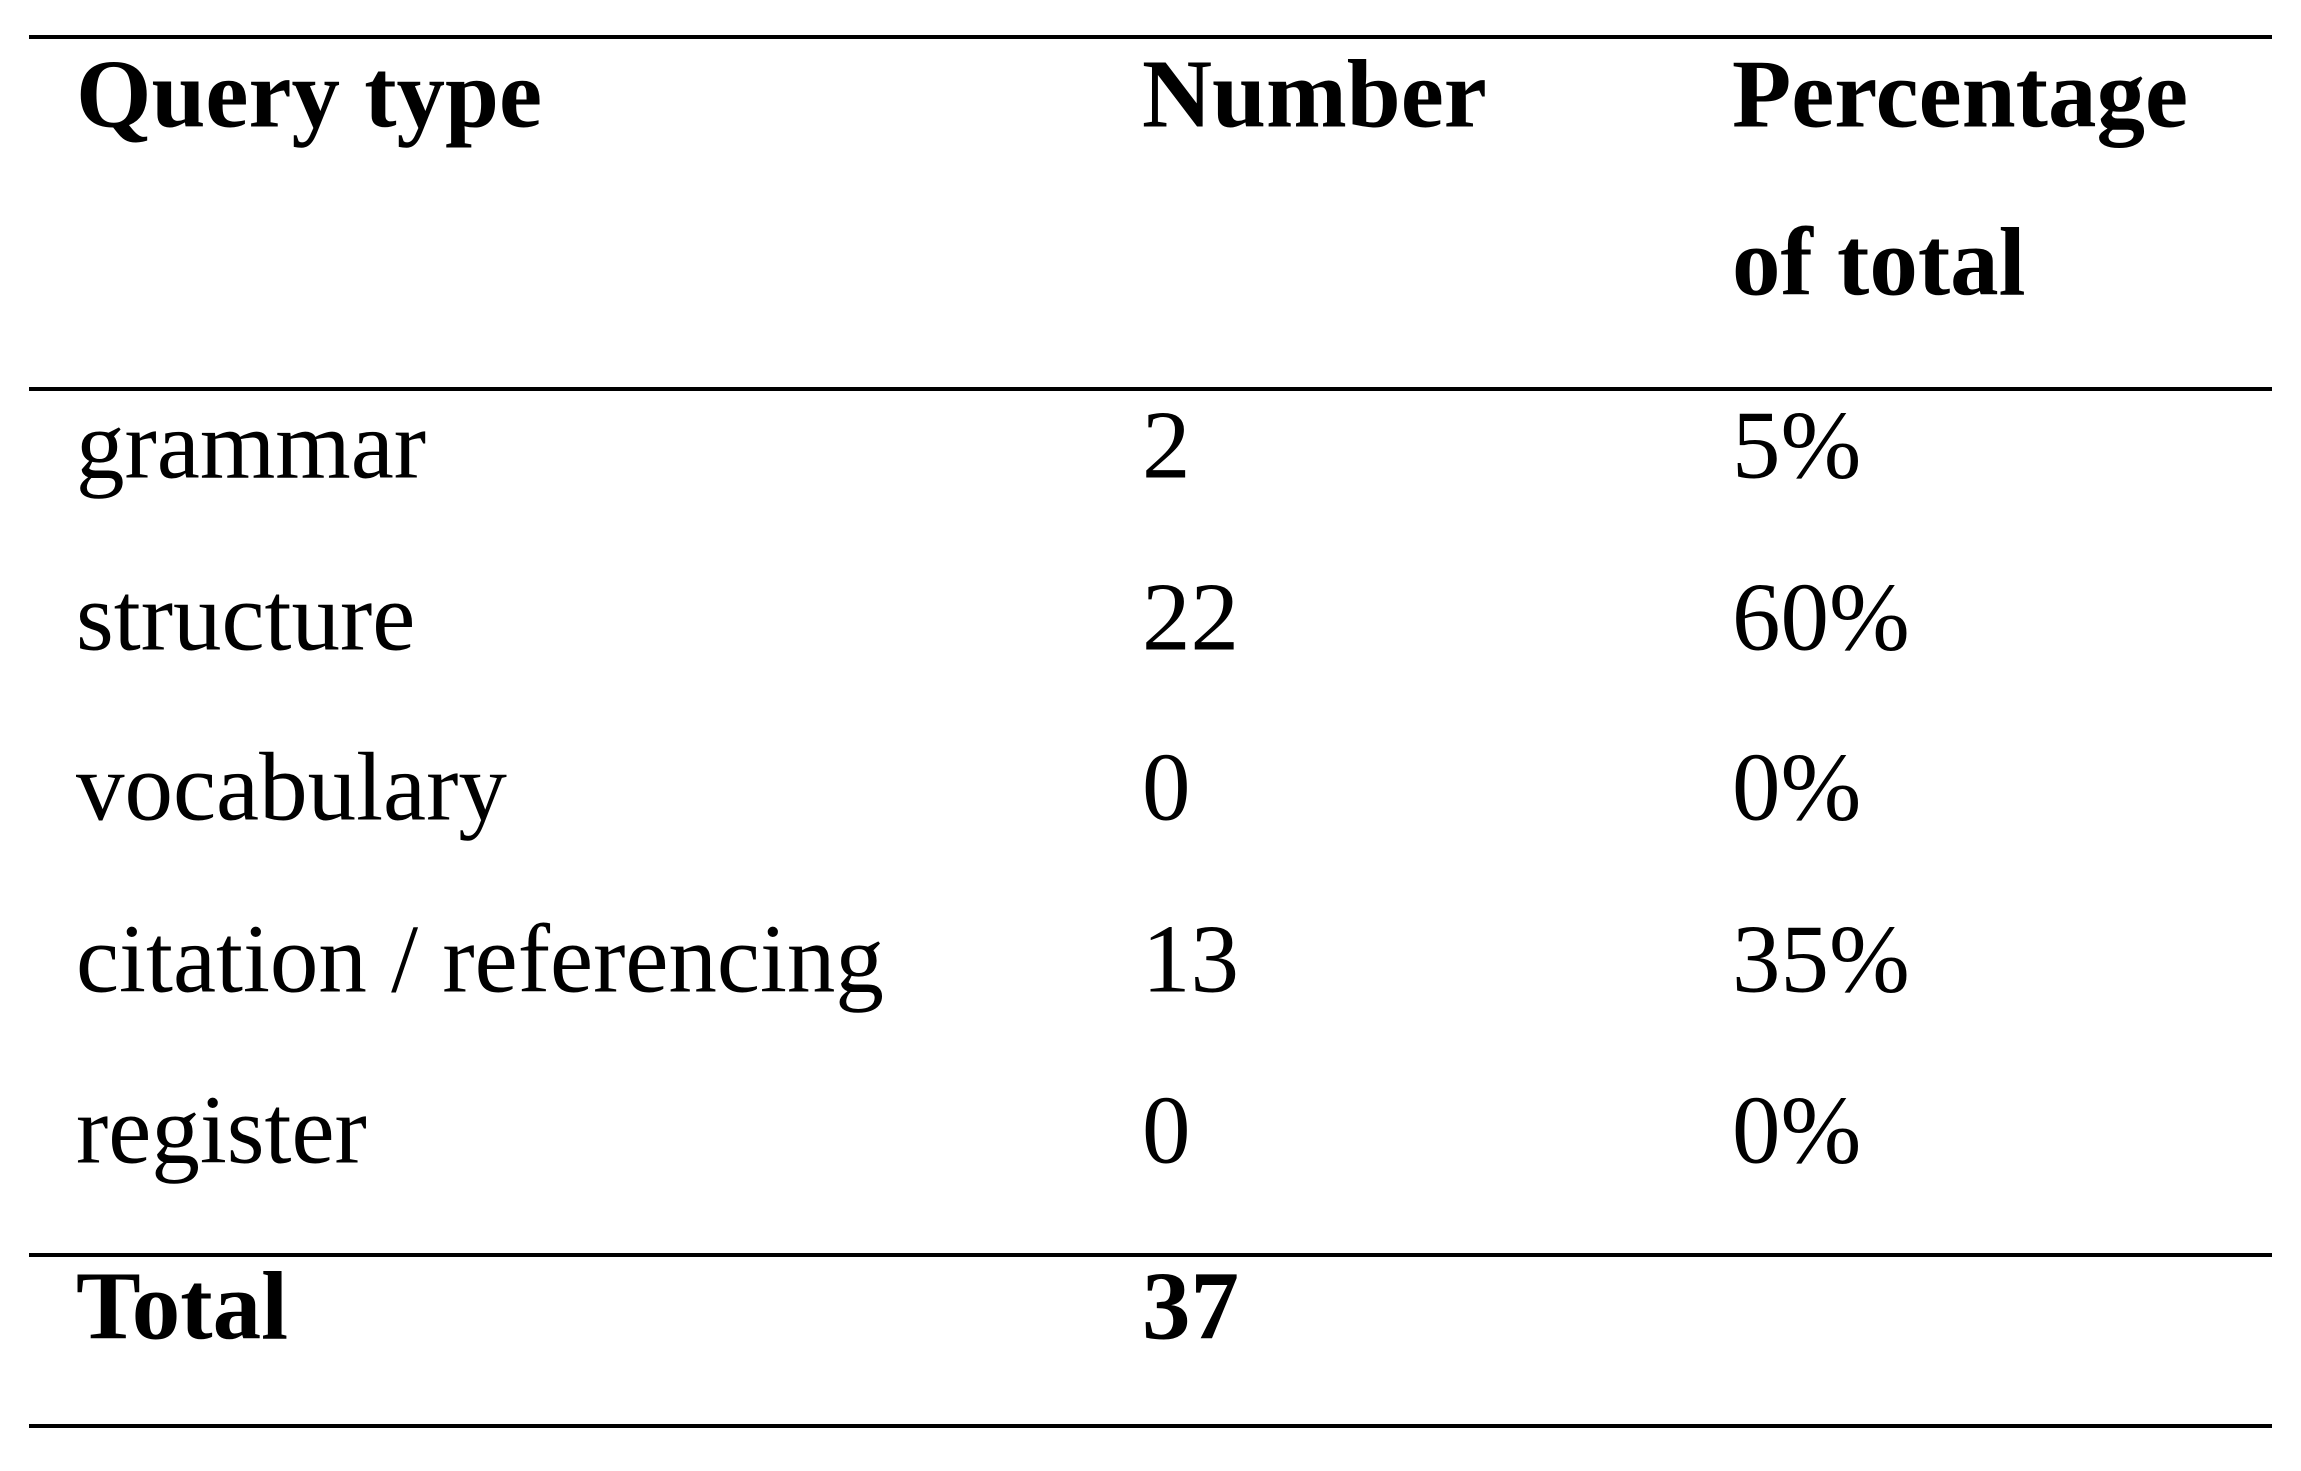  What do you see at coordinates (251, 444) in the screenshot?
I see `cell: grammar` at bounding box center [251, 444].